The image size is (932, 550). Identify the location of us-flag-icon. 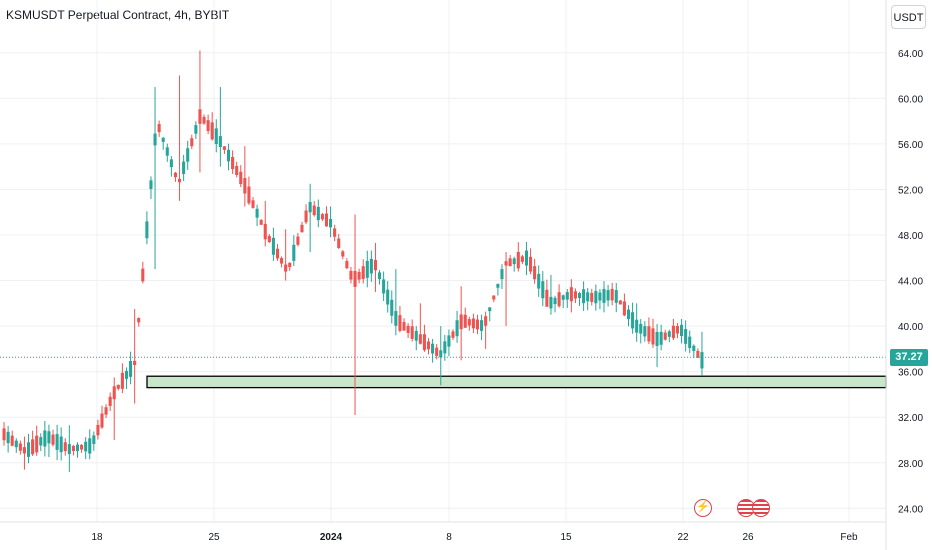
(761, 508).